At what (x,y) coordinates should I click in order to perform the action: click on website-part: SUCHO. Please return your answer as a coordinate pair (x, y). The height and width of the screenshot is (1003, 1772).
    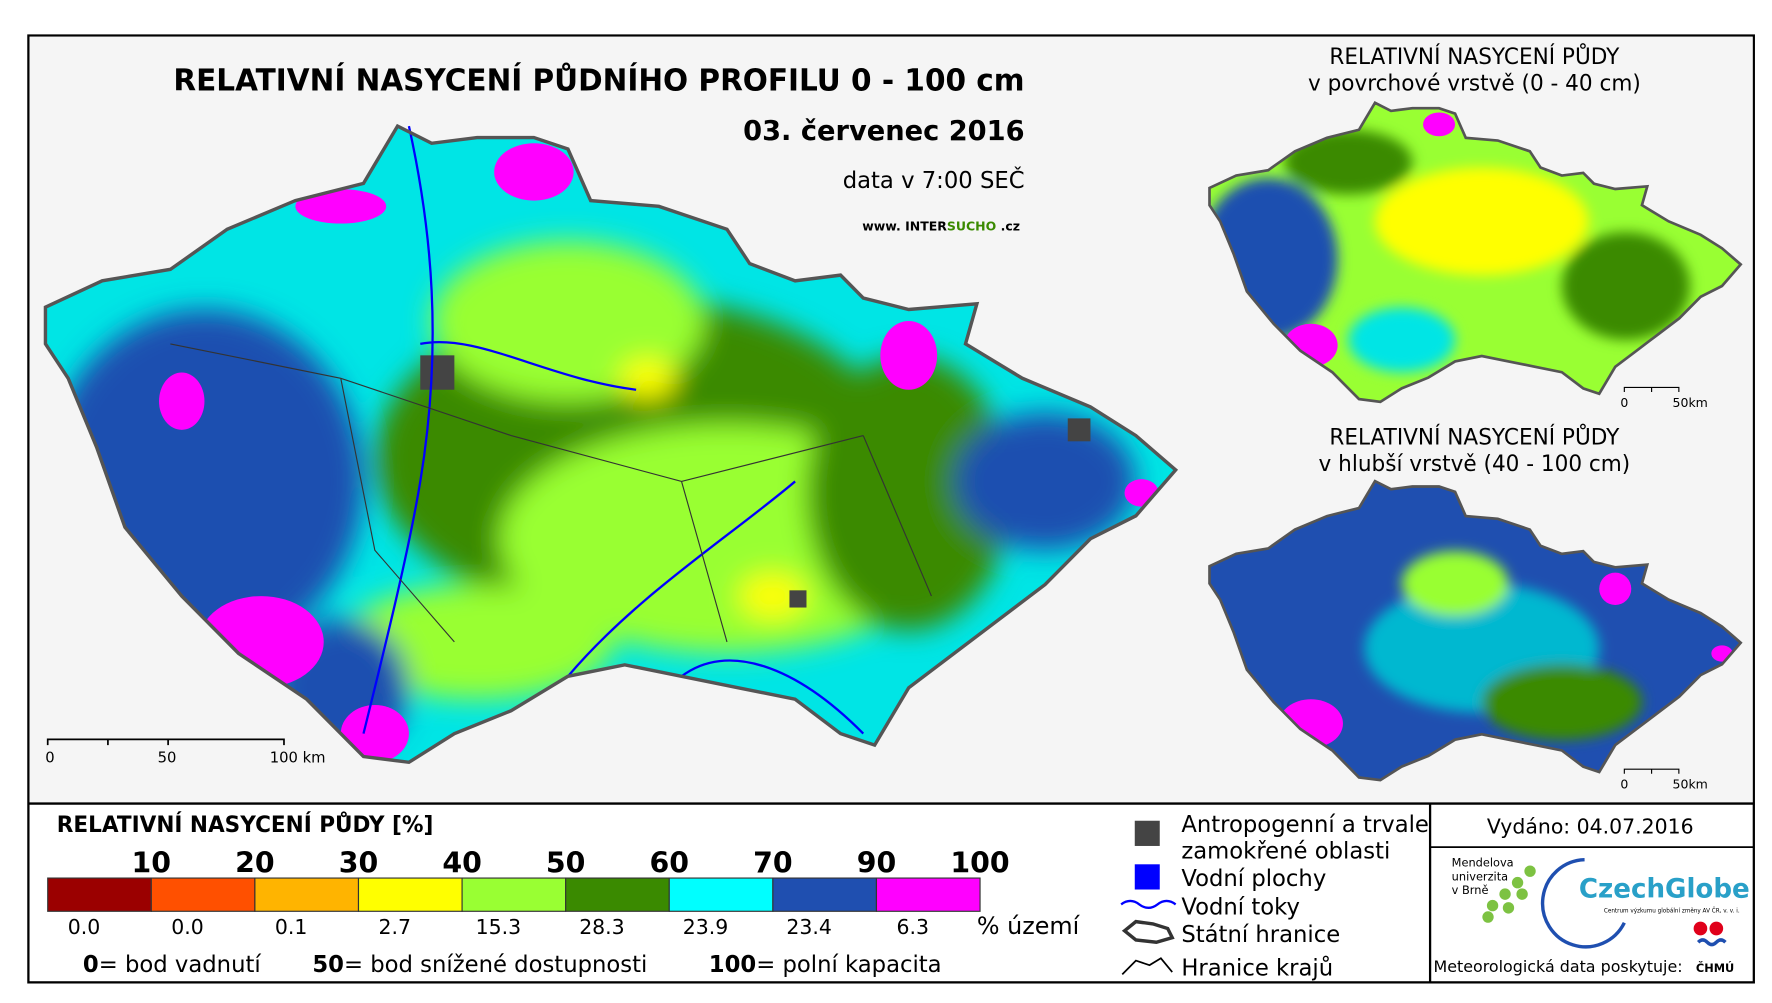
    Looking at the image, I should click on (972, 225).